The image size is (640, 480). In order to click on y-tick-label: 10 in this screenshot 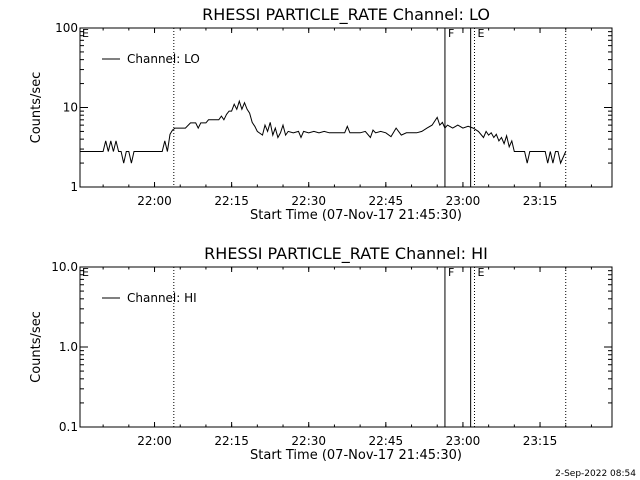, I will do `click(70, 108)`.